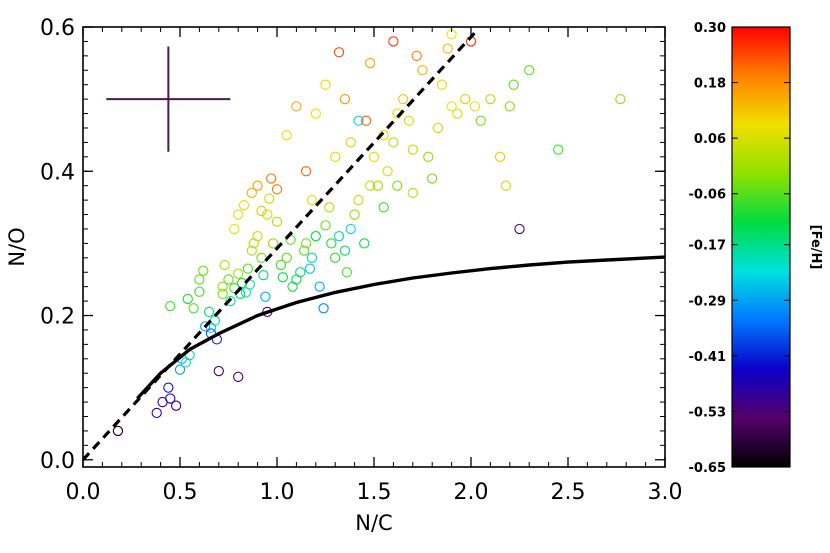  What do you see at coordinates (374, 492) in the screenshot?
I see `x-tick-label: 1.5` at bounding box center [374, 492].